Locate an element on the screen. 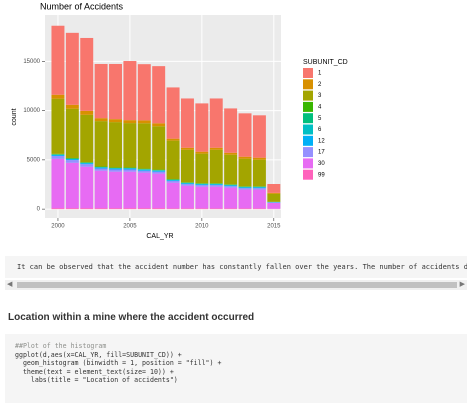 The width and height of the screenshot is (474, 403). legend-label: 12 is located at coordinates (321, 141).